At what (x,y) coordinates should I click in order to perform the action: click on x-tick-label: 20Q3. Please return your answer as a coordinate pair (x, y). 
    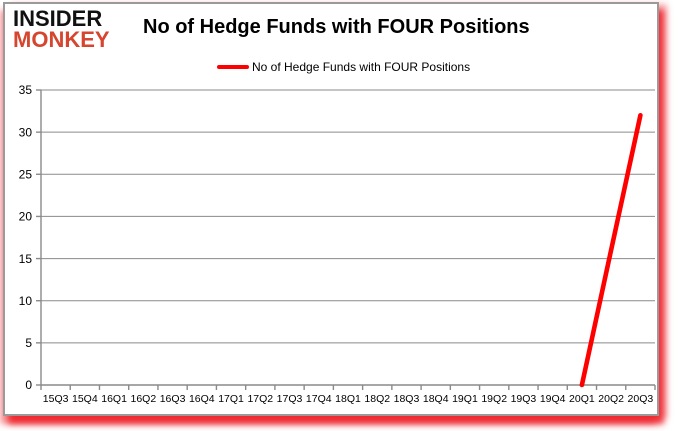
    Looking at the image, I should click on (641, 399).